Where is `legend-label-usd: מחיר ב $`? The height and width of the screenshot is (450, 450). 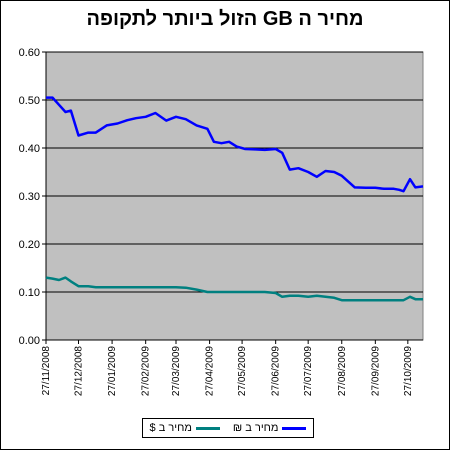 legend-label-usd: מחיר ב $ is located at coordinates (170, 428).